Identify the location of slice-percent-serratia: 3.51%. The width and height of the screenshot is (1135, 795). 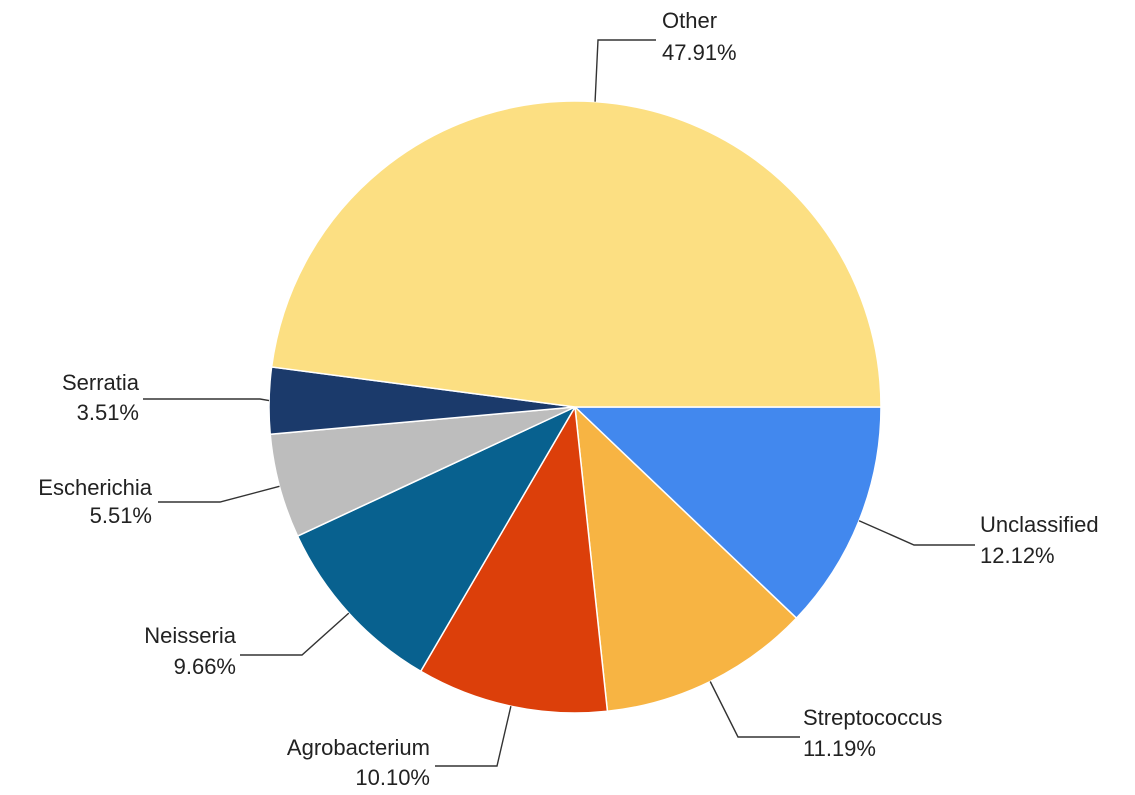
(108, 412).